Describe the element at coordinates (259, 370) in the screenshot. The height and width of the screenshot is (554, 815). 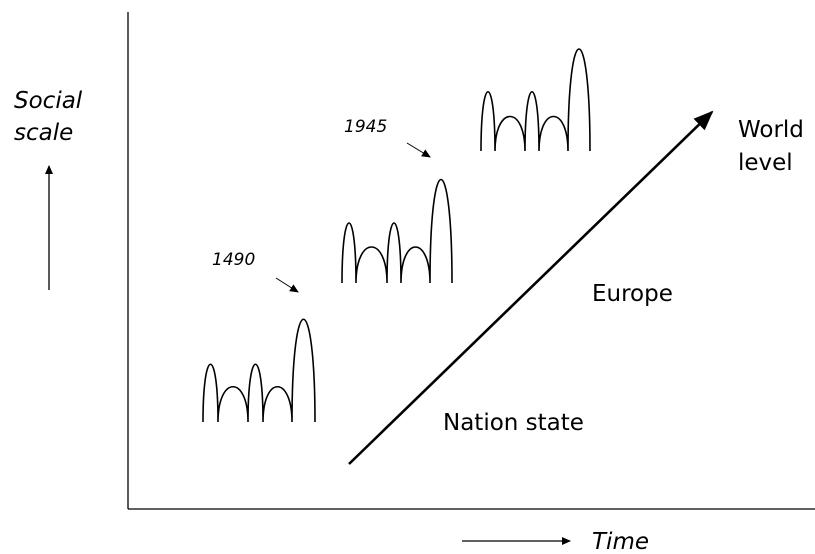
I see `arches-1490-icon` at that location.